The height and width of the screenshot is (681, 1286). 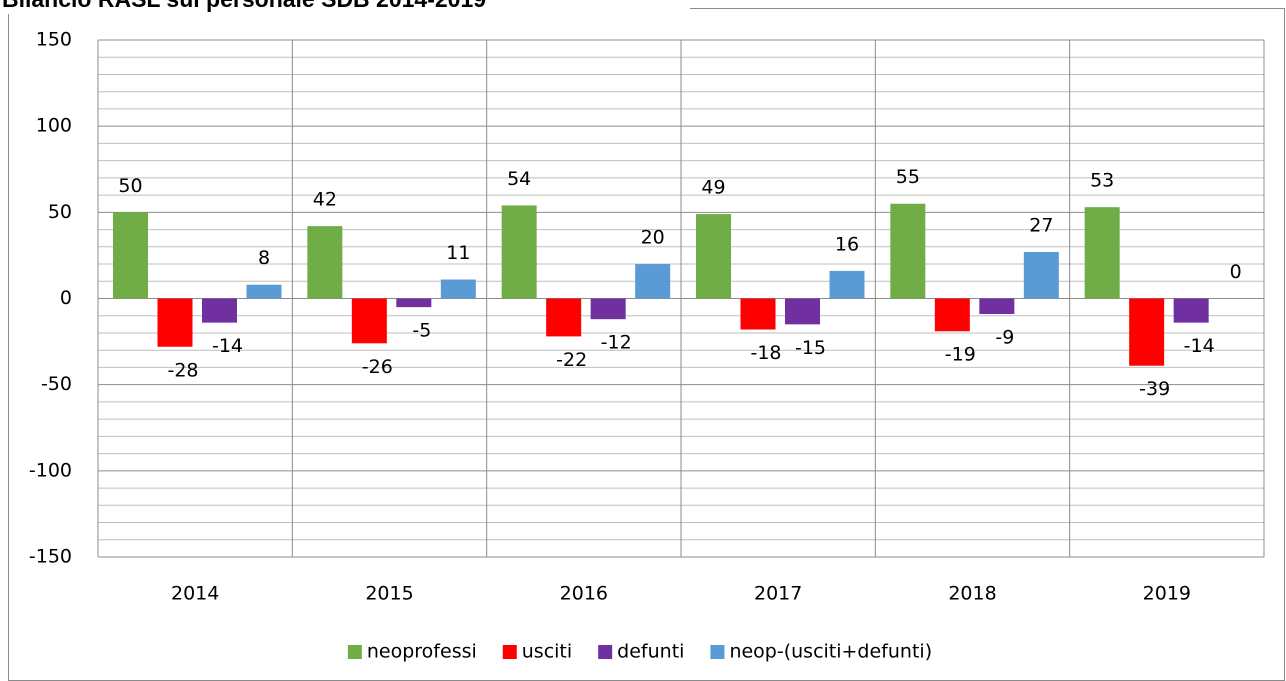 I want to click on data-label: 0, so click(x=1236, y=272).